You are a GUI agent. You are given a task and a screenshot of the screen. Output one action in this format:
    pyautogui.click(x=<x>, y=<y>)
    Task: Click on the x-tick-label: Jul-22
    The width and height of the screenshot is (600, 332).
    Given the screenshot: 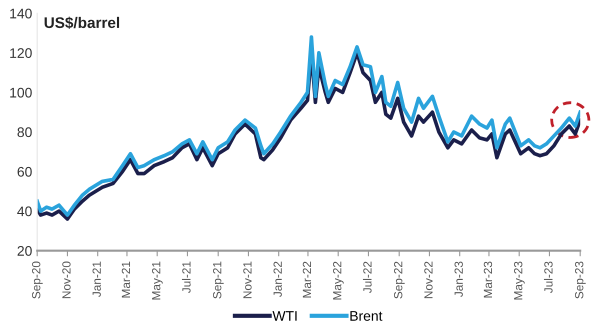 What is the action you would take?
    pyautogui.click(x=367, y=278)
    